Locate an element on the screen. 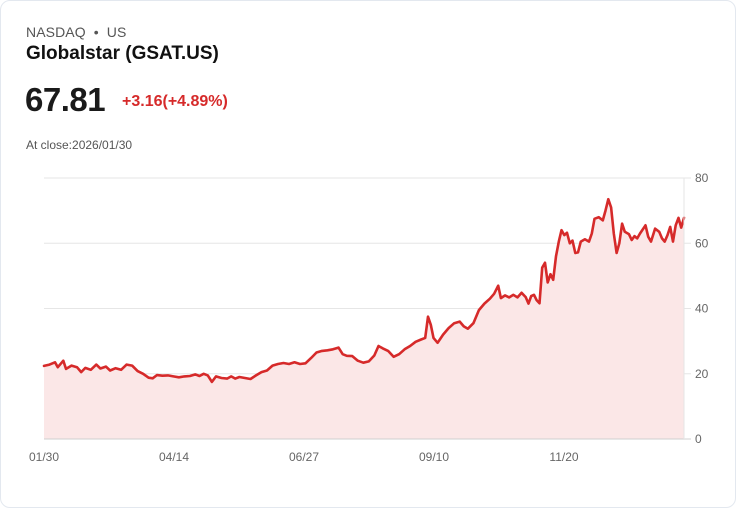 Image resolution: width=736 pixels, height=508 pixels. region: US is located at coordinates (116, 32).